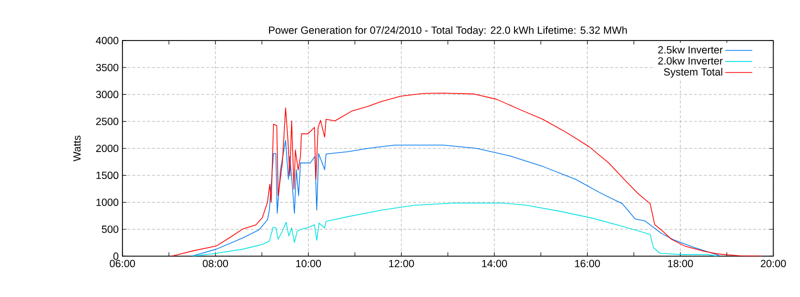 This screenshot has height=297, width=800. I want to click on y-tick-label: 3000, so click(107, 94).